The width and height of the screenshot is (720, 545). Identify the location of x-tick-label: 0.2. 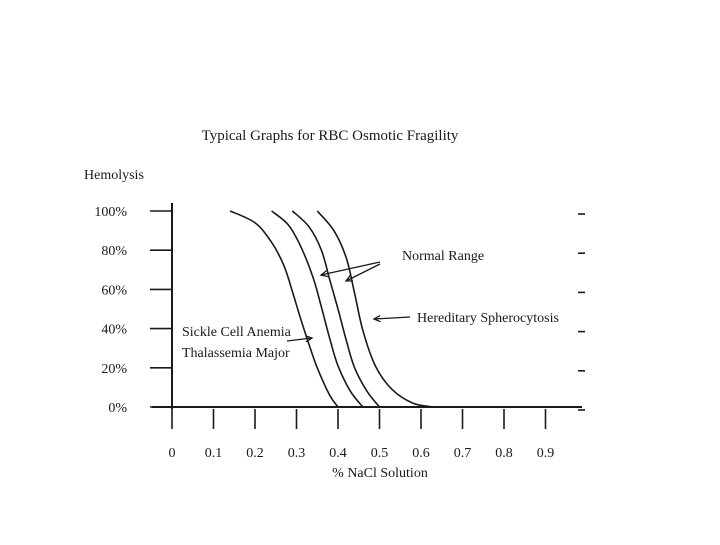
(255, 453).